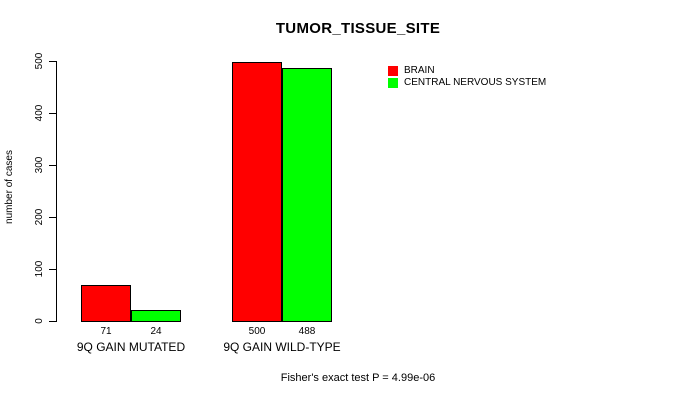 The image size is (690, 400). I want to click on y-axis-line, so click(56, 191).